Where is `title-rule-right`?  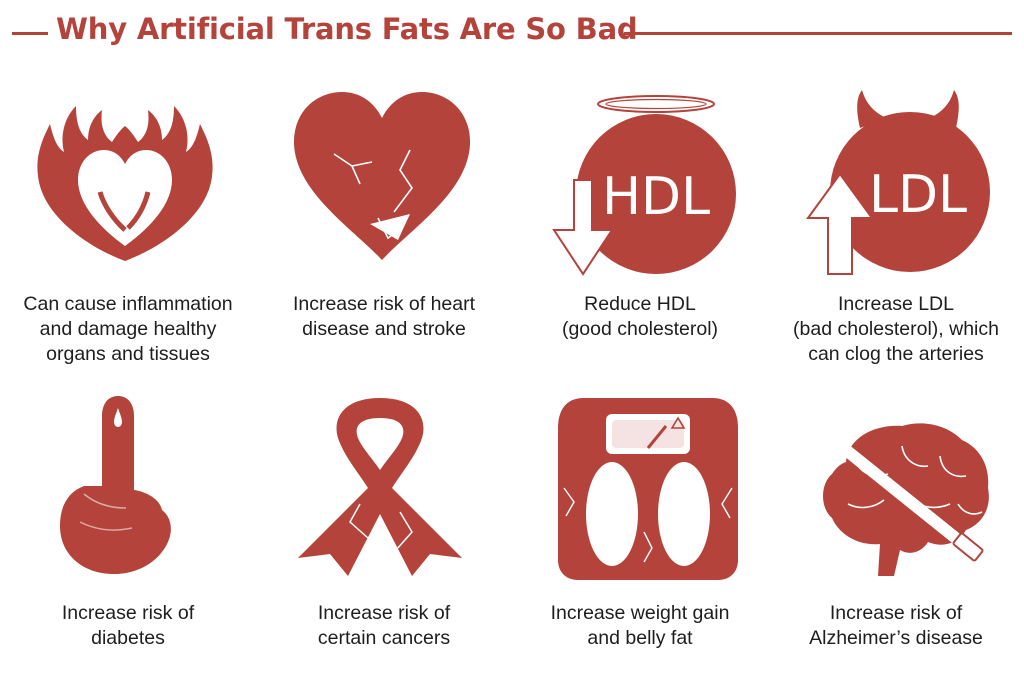
title-rule-right is located at coordinates (818, 33).